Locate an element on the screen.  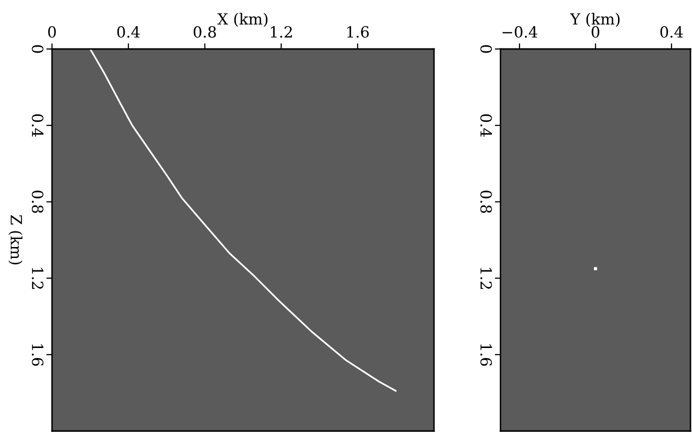
x-tick-label: 0.8 is located at coordinates (205, 32).